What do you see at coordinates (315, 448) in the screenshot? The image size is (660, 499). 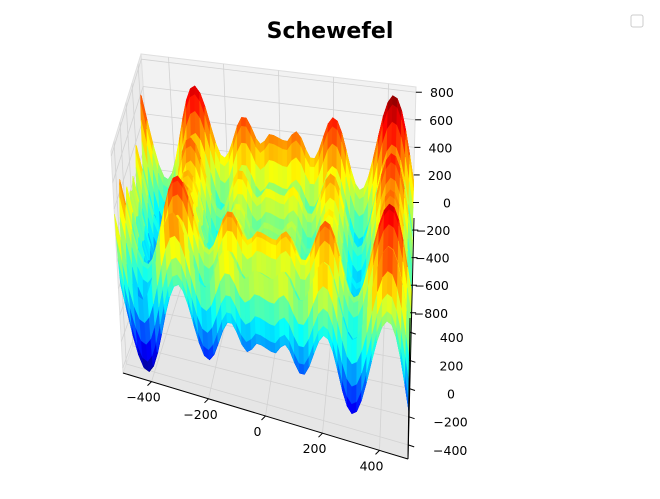 I see `x-tick-label: 200` at bounding box center [315, 448].